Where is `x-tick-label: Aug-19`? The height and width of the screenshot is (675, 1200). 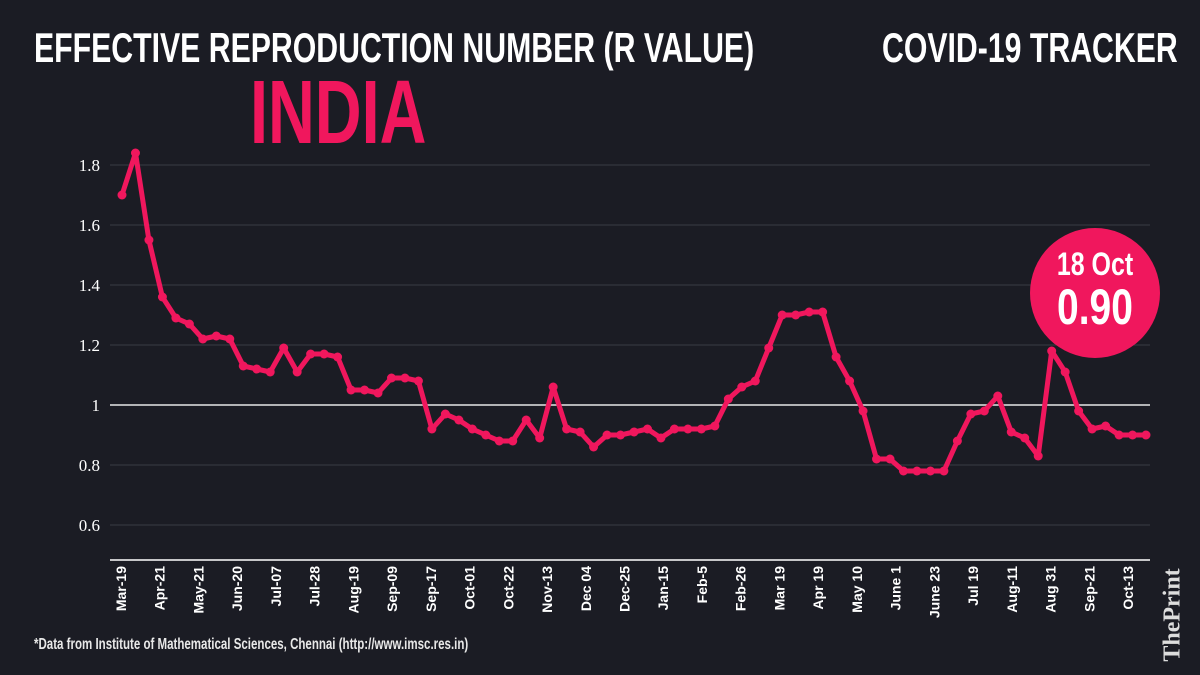 x-tick-label: Aug-19 is located at coordinates (353, 590).